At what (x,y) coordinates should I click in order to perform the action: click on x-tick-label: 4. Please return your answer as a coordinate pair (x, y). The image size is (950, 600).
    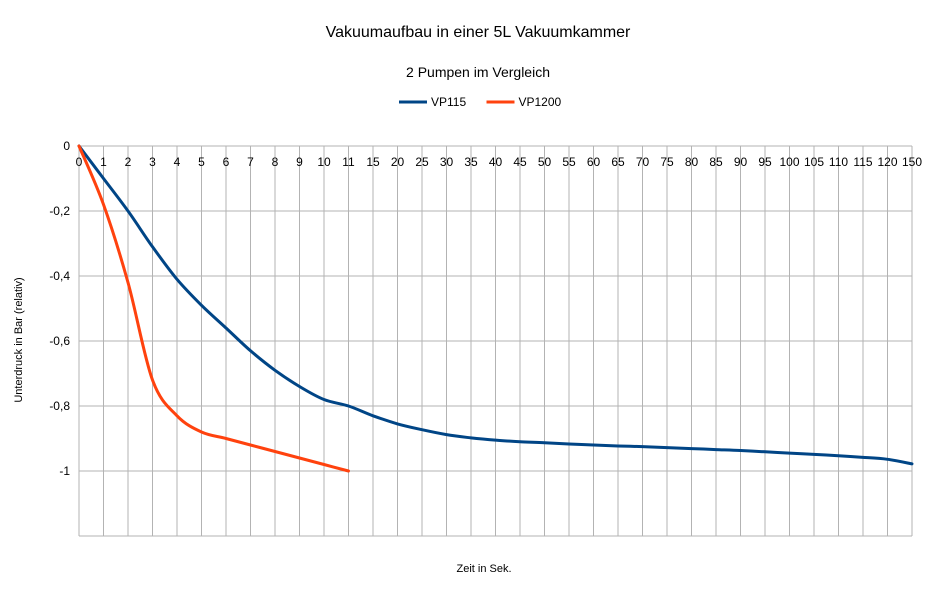
    Looking at the image, I should click on (177, 162).